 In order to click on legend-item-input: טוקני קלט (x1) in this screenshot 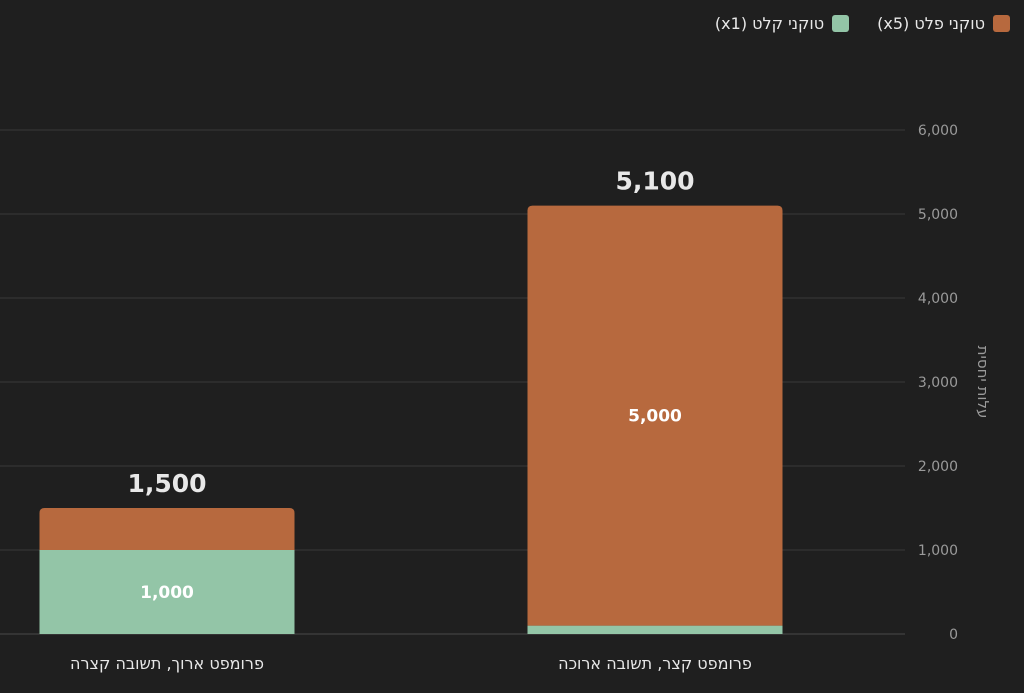, I will do `click(782, 23)`.